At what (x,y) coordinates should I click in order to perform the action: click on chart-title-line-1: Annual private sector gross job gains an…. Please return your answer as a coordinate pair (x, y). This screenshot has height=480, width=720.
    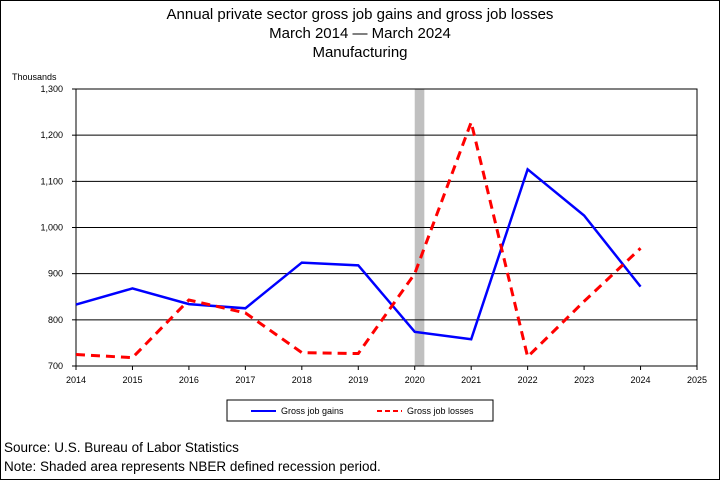
    Looking at the image, I should click on (360, 14).